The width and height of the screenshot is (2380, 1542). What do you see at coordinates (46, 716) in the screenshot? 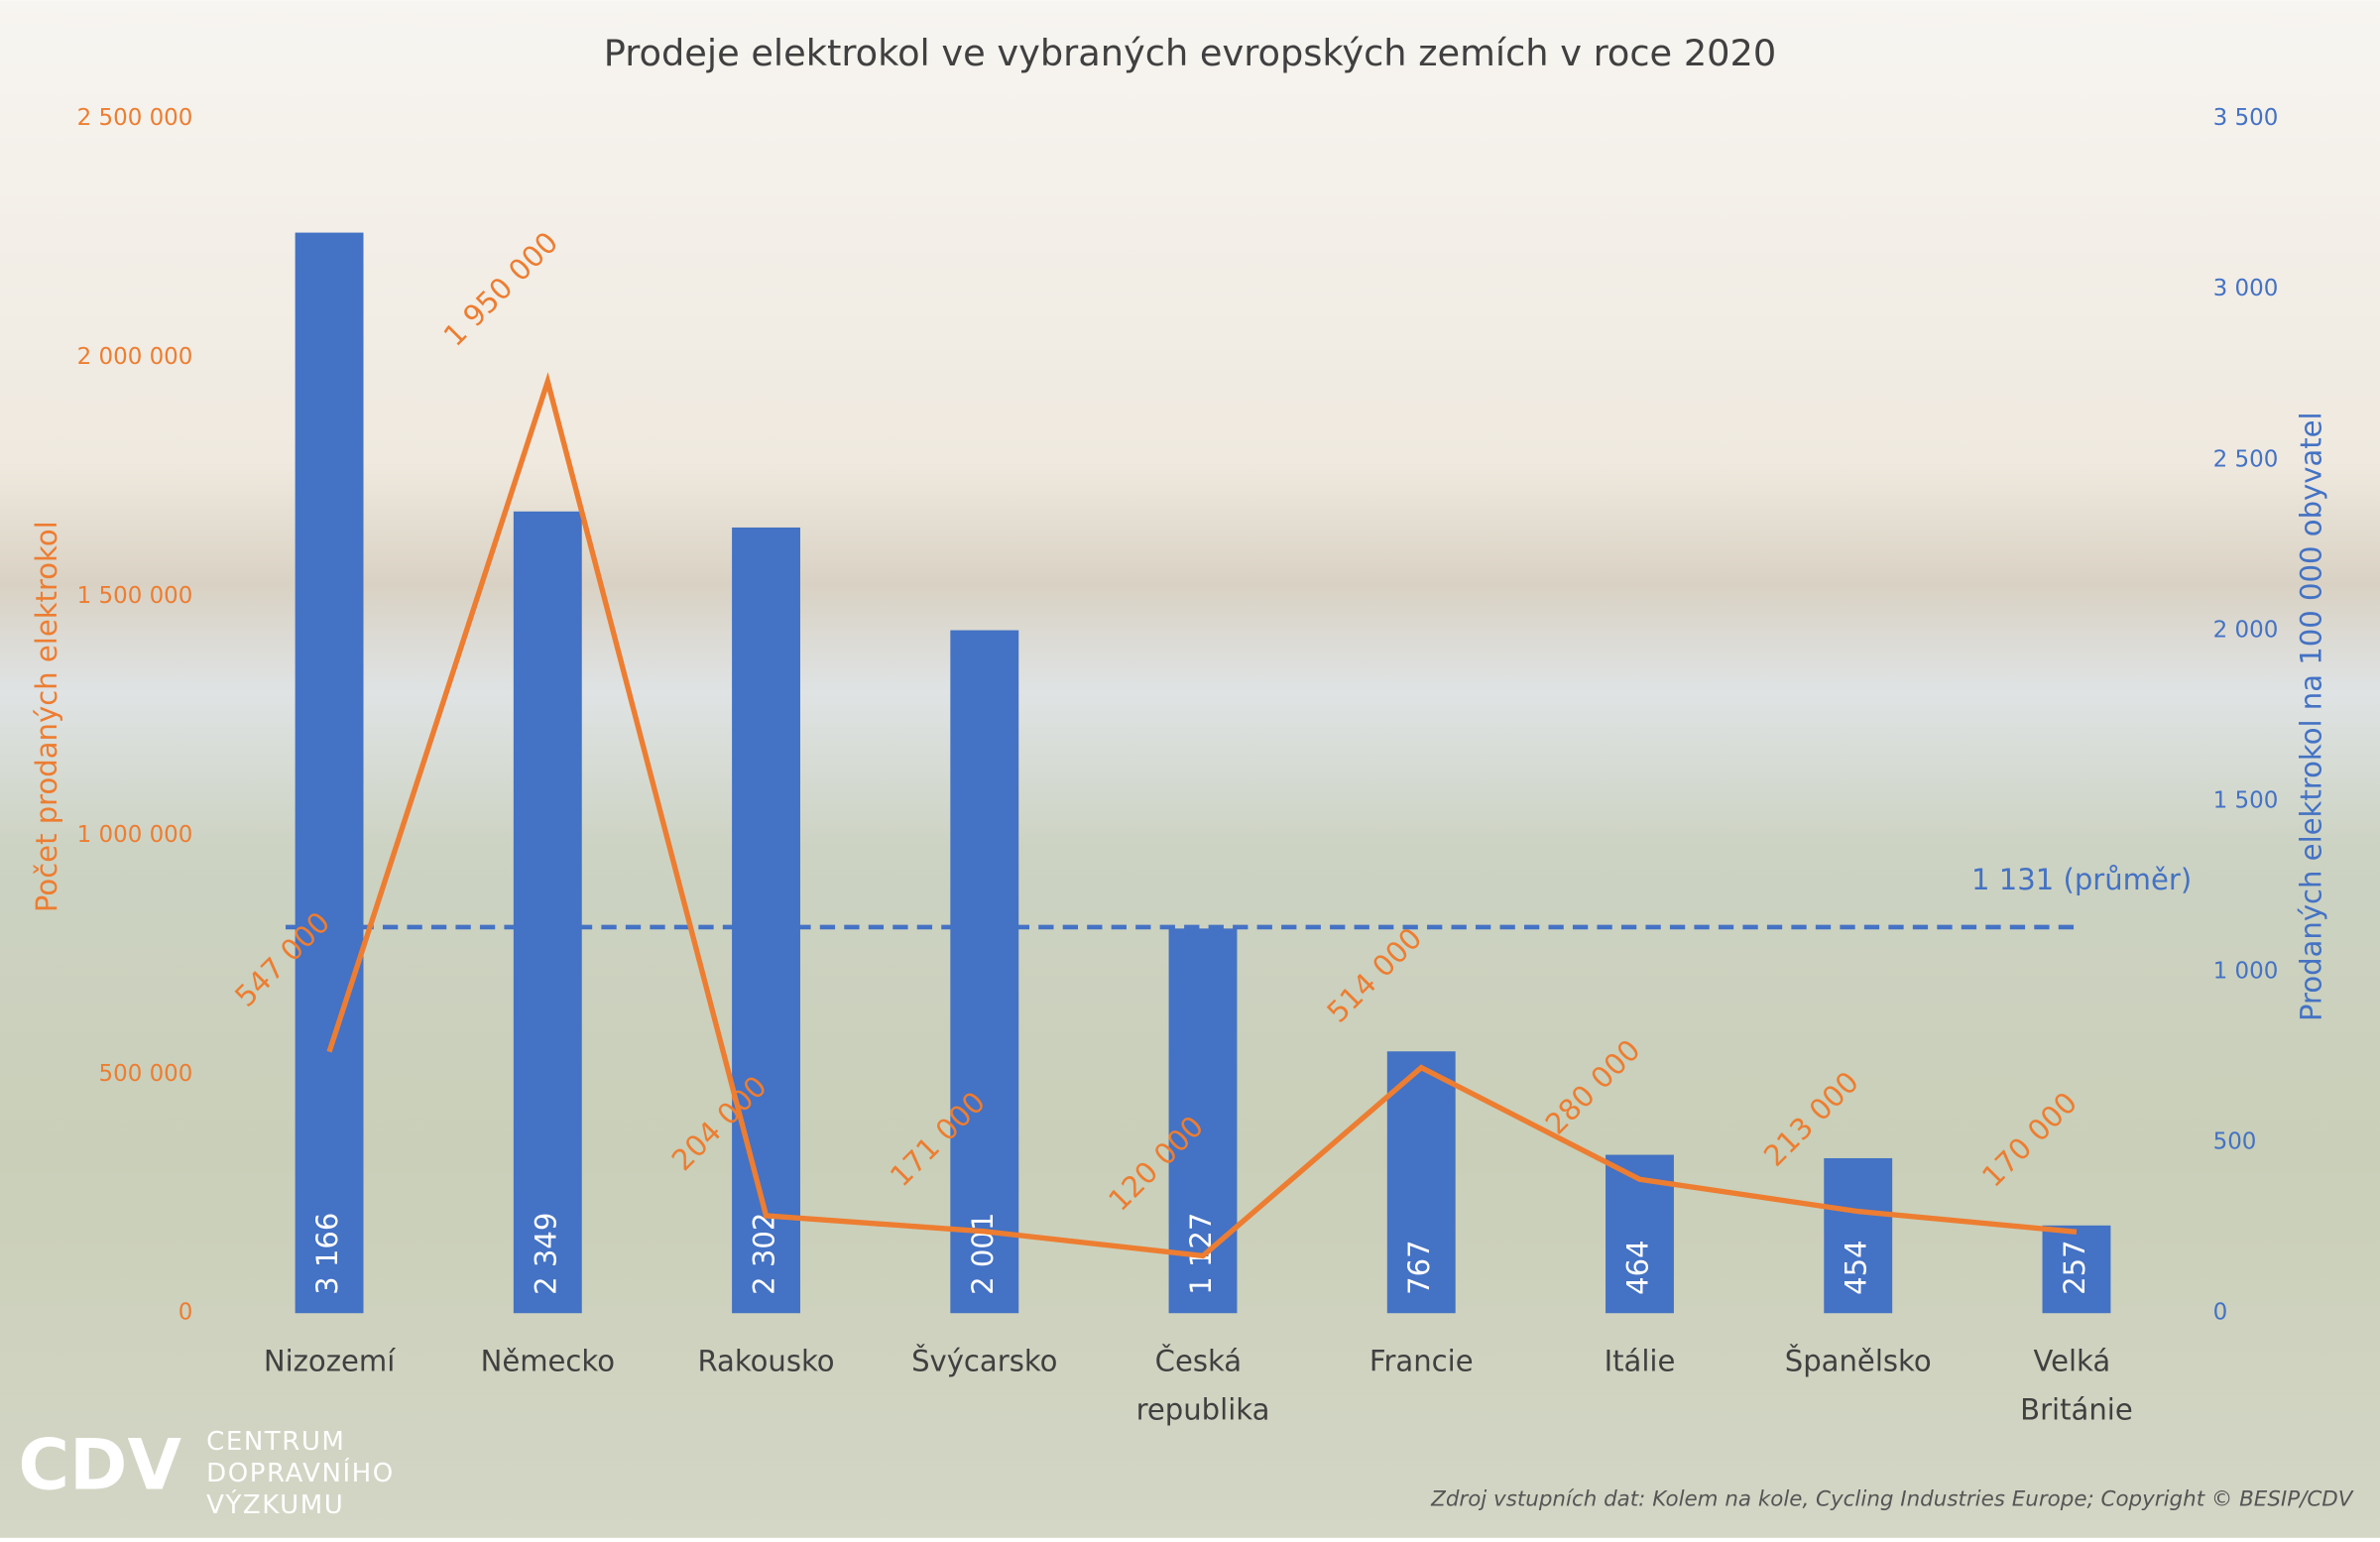
I see `y-axis-title: Počet prodaných elektrokol` at bounding box center [46, 716].